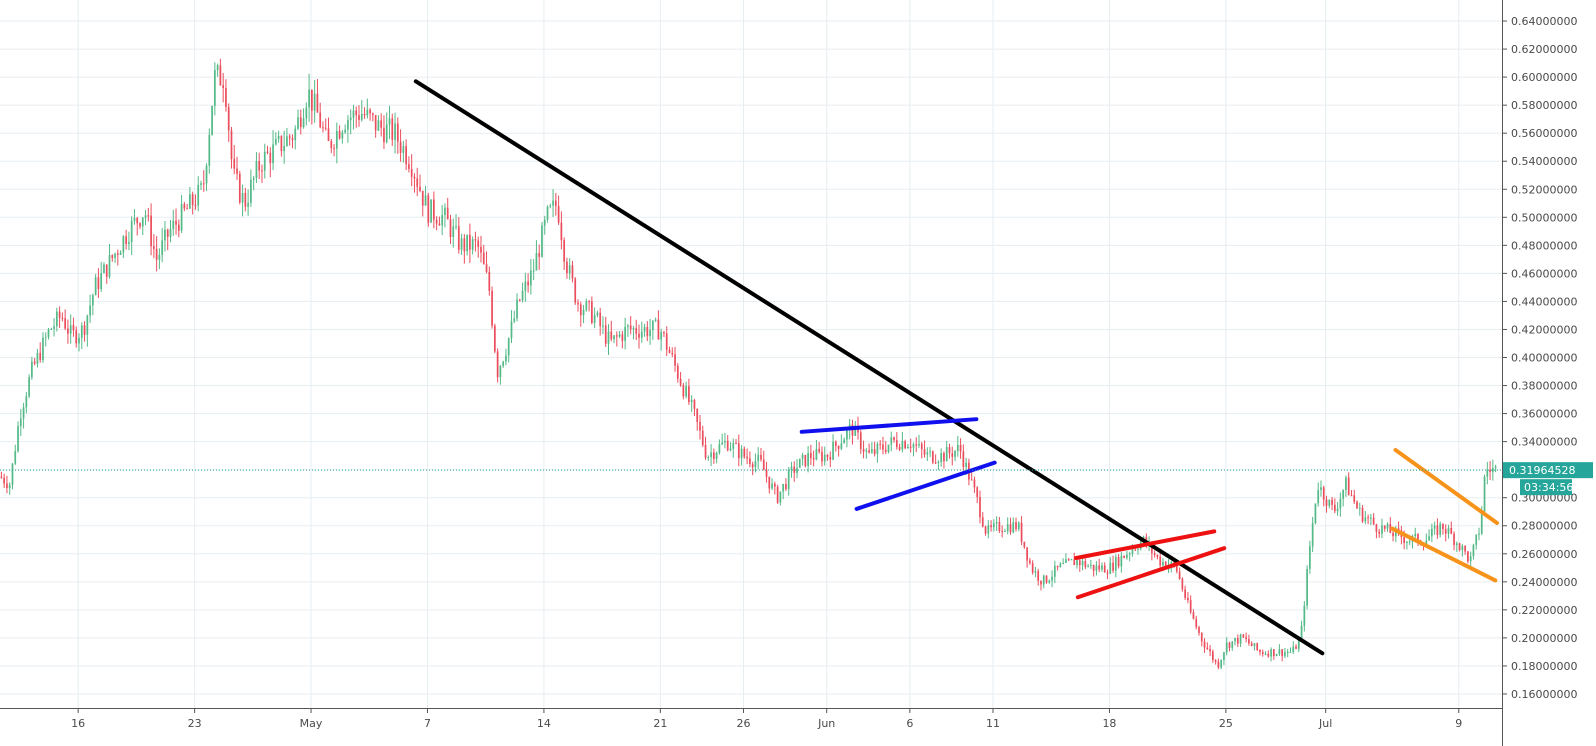 The height and width of the screenshot is (746, 1596). Describe the element at coordinates (1544, 245) in the screenshot. I see `price-tick-label: 0.48000000` at that location.